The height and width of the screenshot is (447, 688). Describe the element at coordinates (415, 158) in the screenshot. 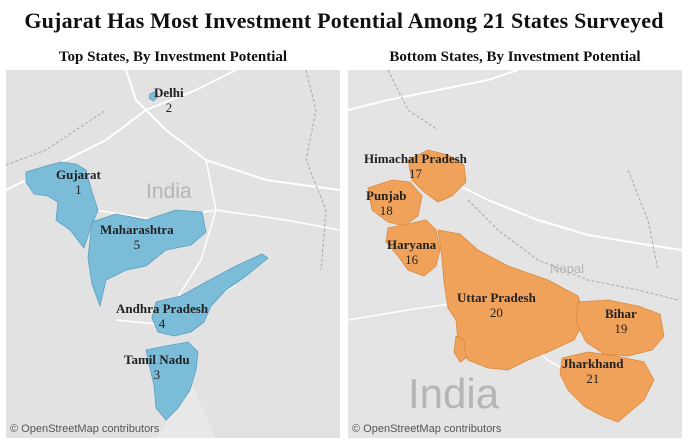

I see `state-name-himachal-pradesh: Himachal Pradesh` at that location.